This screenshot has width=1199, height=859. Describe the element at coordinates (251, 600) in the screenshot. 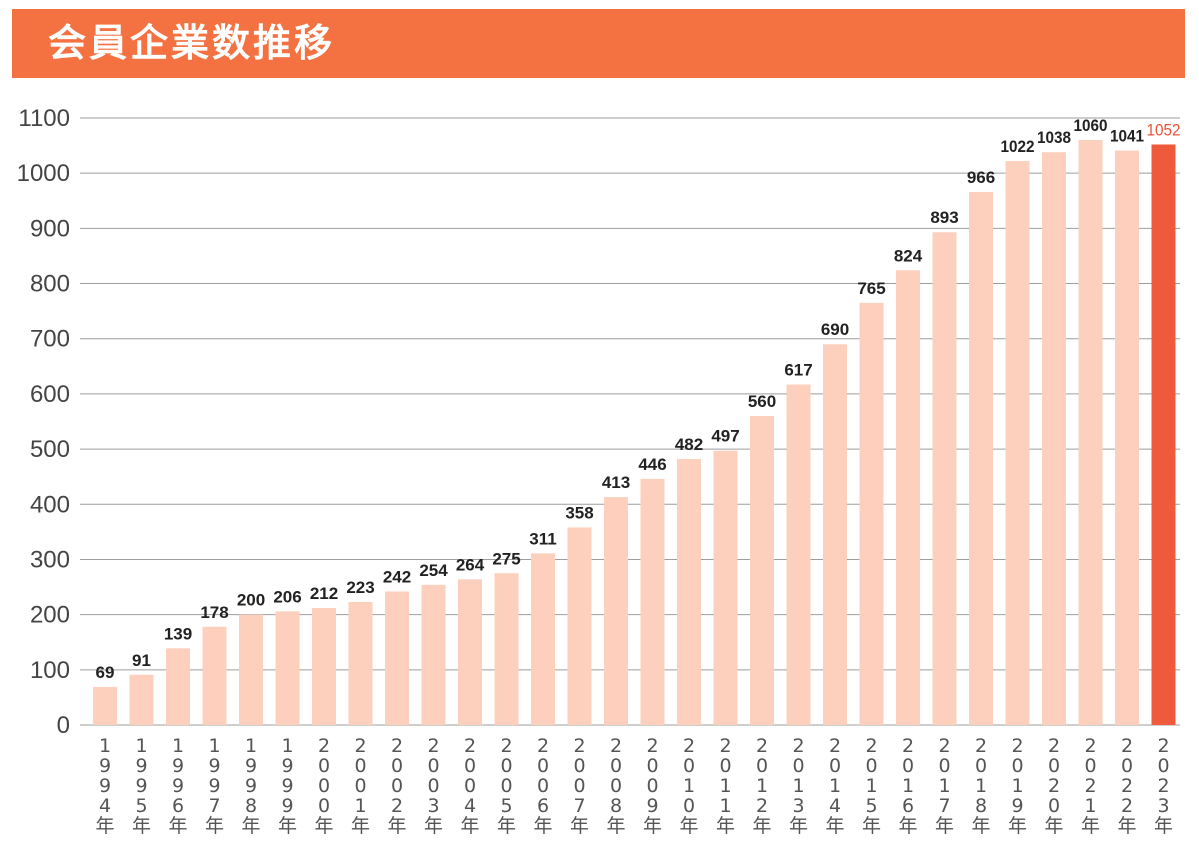

I see `data-label: 200` at that location.